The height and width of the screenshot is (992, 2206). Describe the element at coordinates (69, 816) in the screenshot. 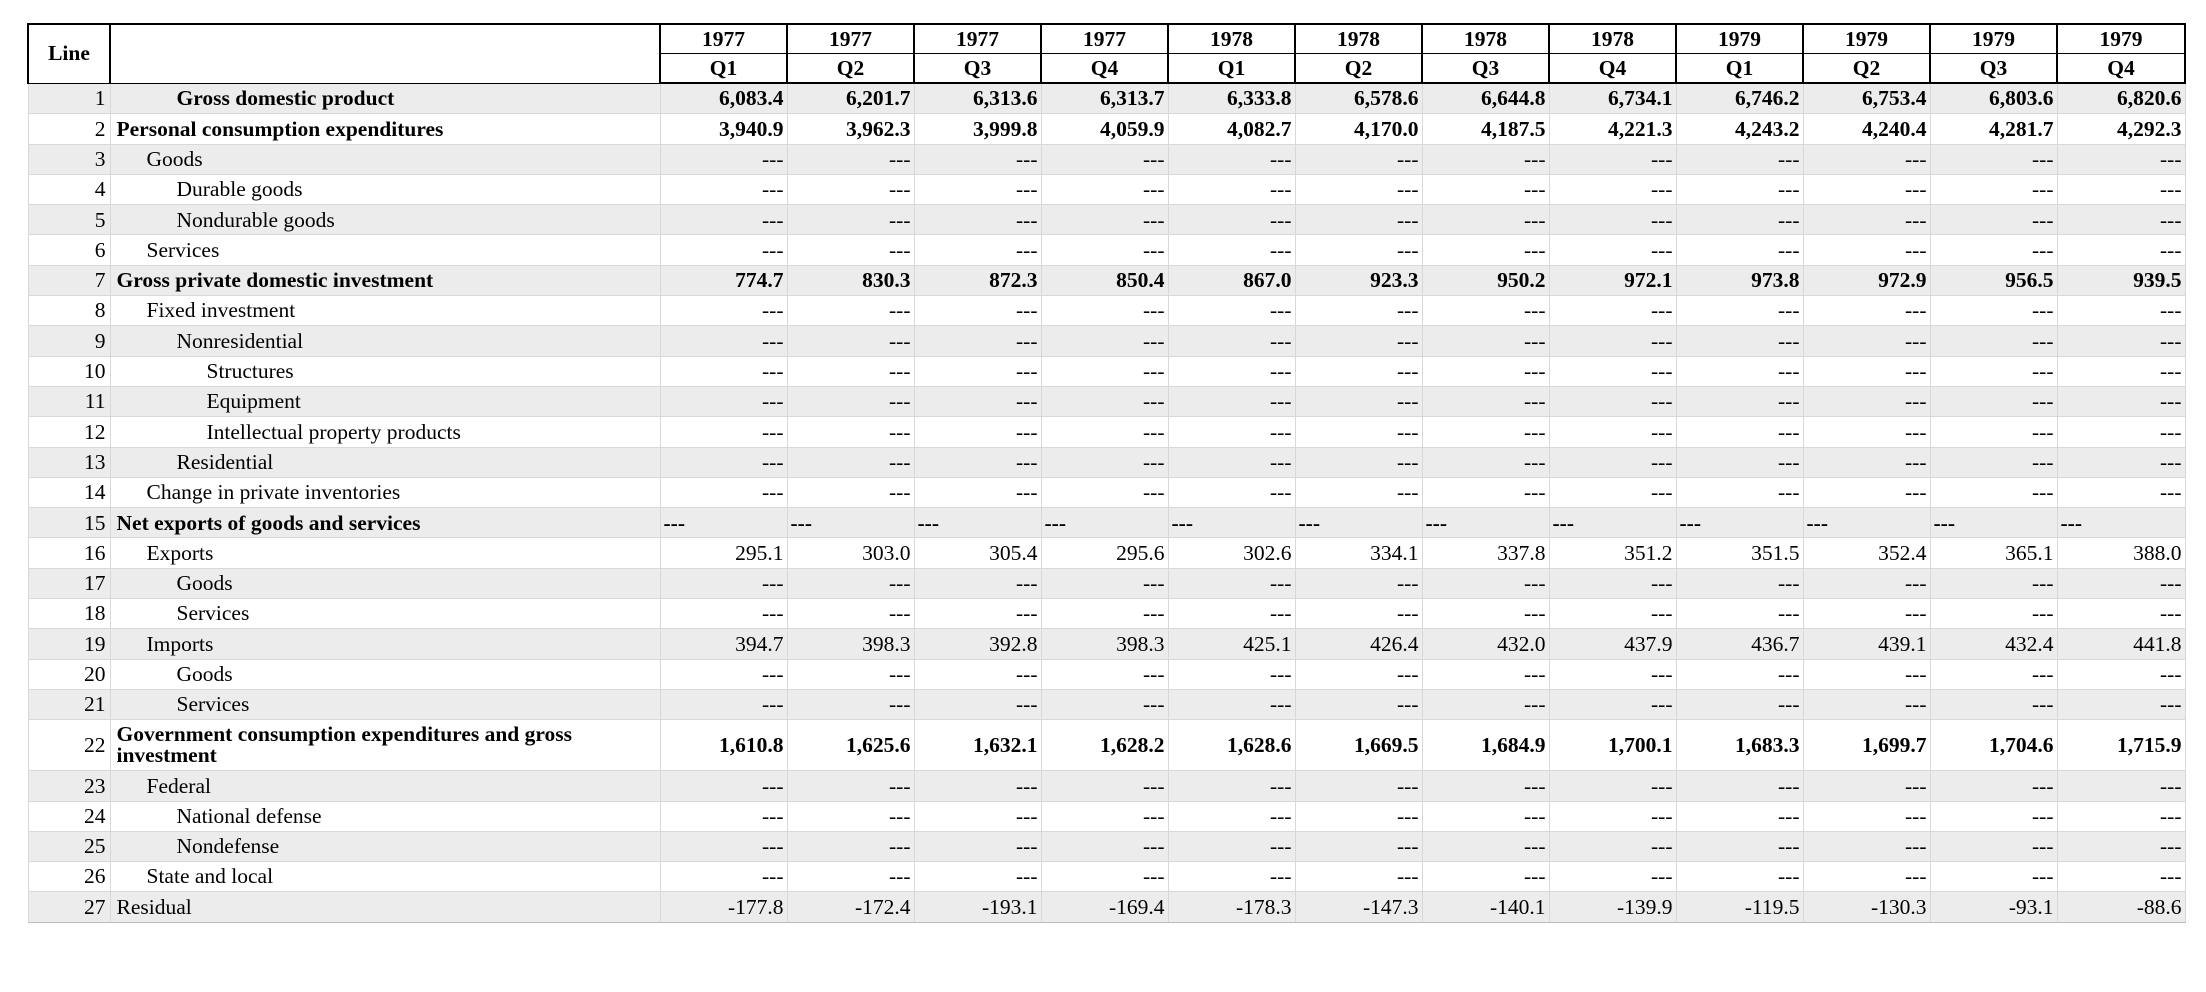

I see `line-number: 24` at that location.